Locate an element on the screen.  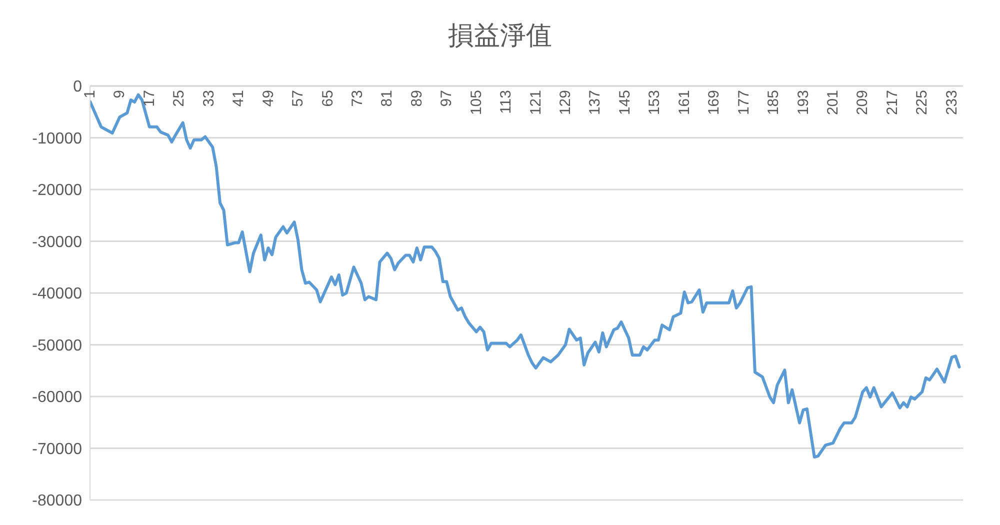
y-tick-label: -20000 is located at coordinates (57, 191).